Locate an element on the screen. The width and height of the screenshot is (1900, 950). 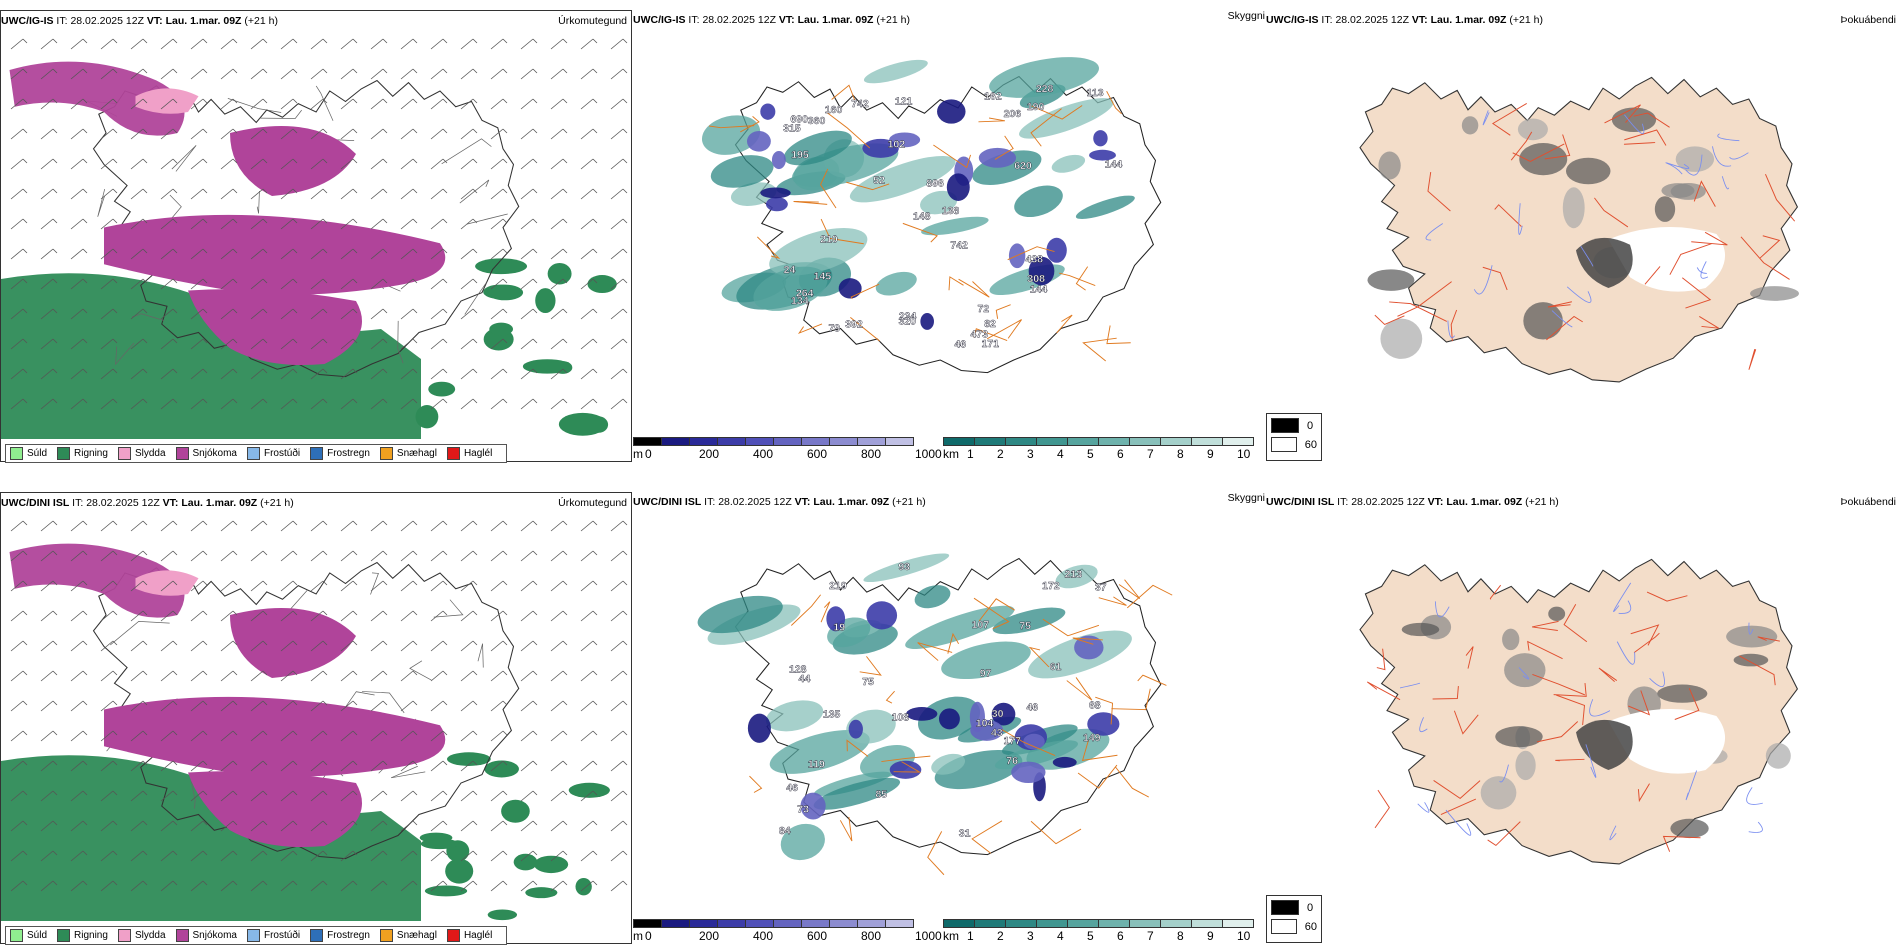
legend-item: Frostúði is located at coordinates (273, 935).